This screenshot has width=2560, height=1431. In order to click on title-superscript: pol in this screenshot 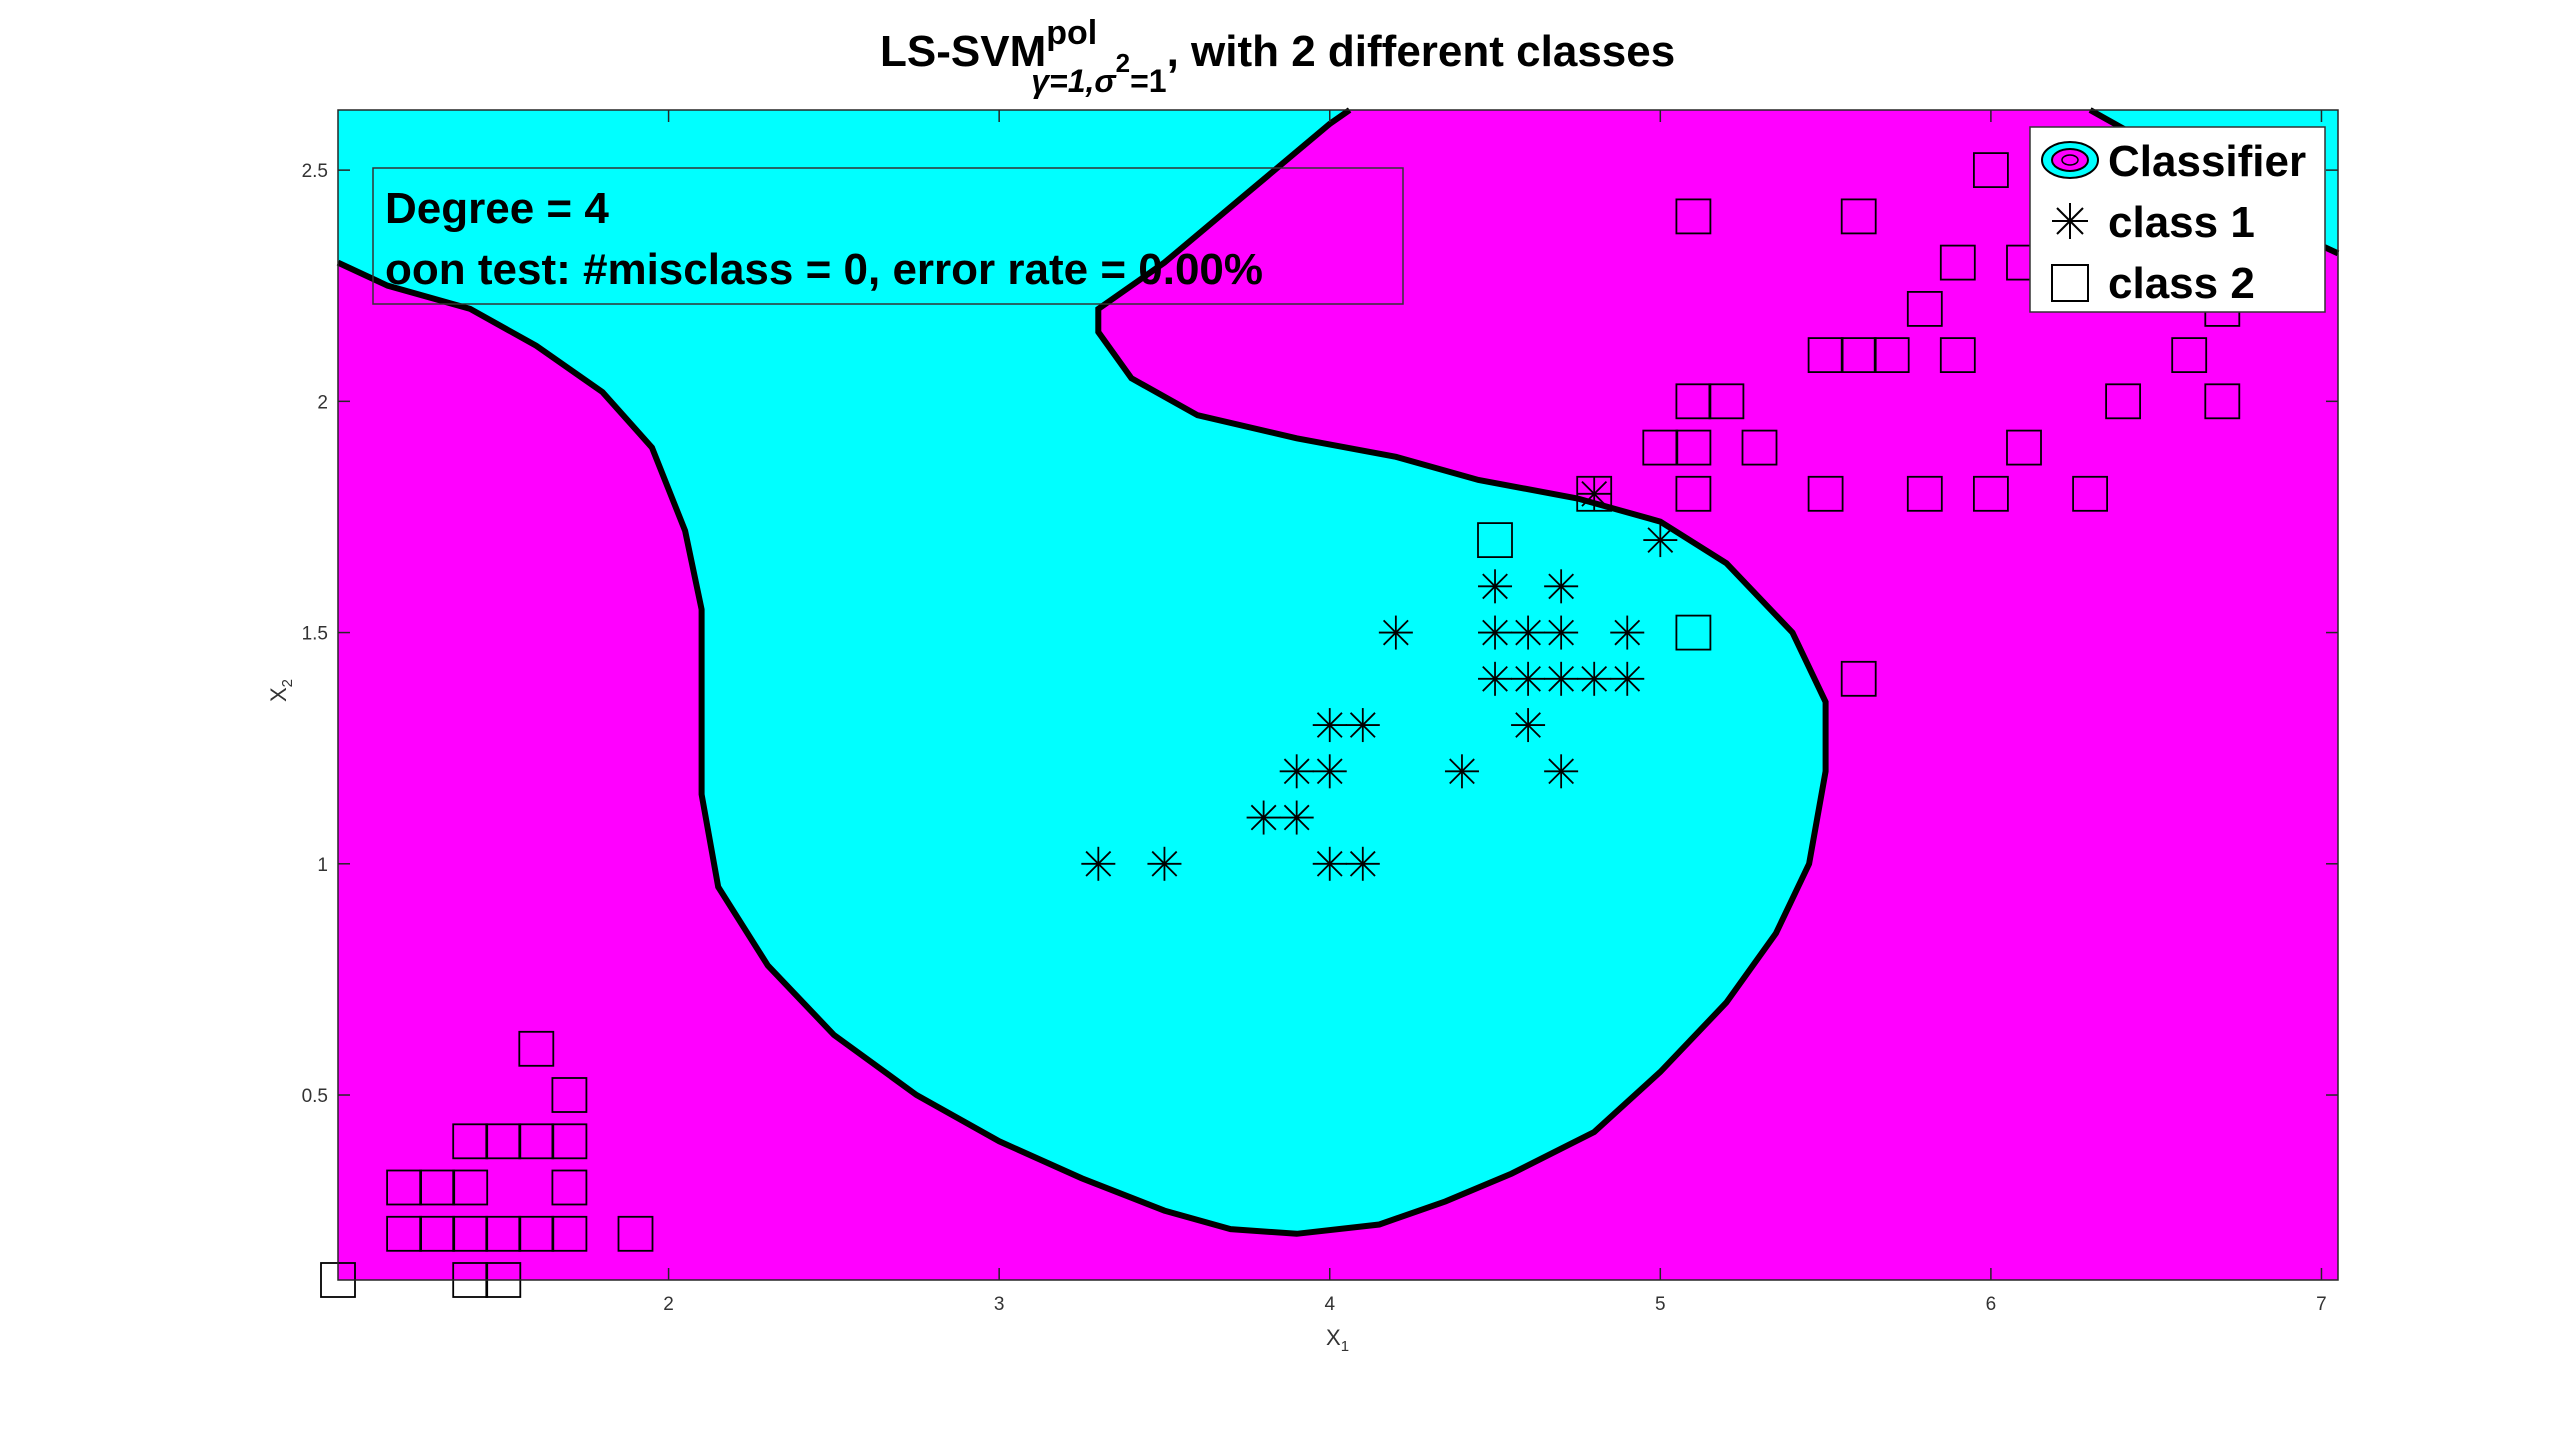, I will do `click(1071, 33)`.